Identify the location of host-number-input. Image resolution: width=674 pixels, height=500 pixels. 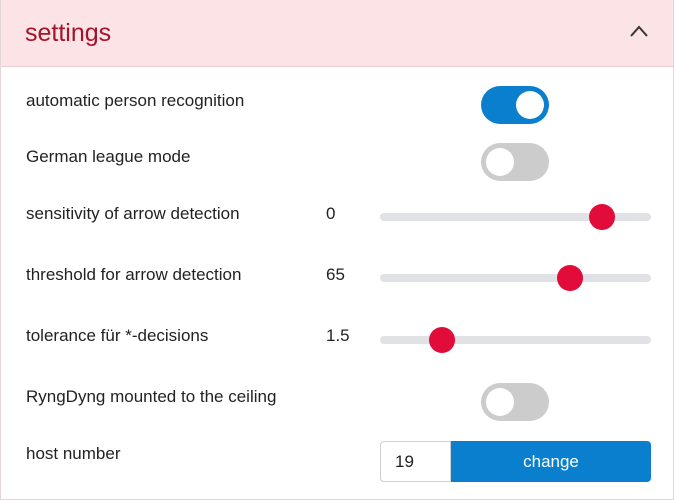
(415, 461).